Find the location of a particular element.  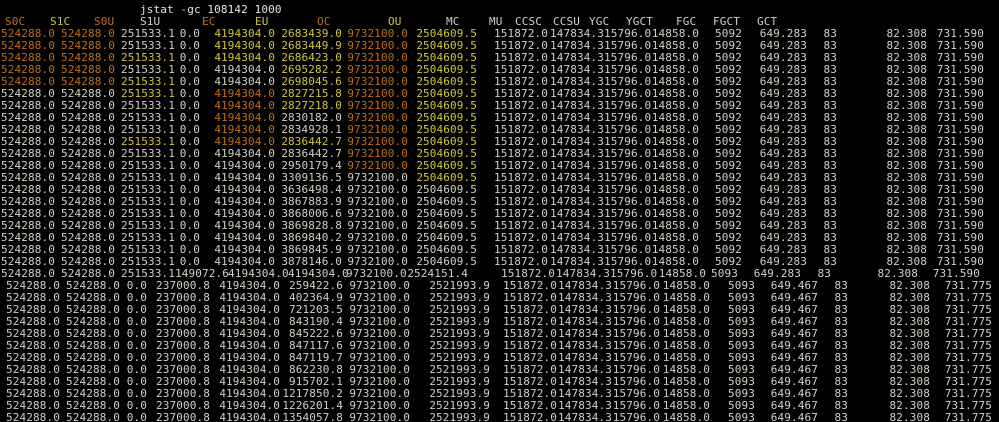

cell-ou: 2521993.9 is located at coordinates (459, 297).